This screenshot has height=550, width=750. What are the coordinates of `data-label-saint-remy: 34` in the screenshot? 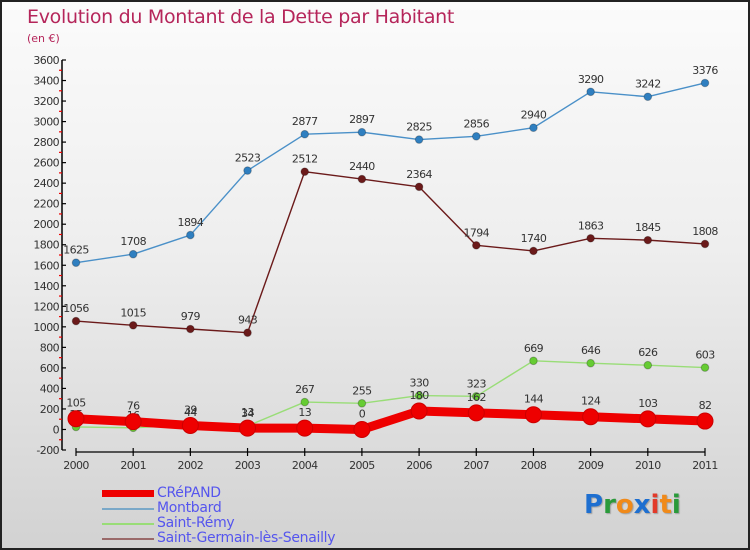 It's located at (247, 413).